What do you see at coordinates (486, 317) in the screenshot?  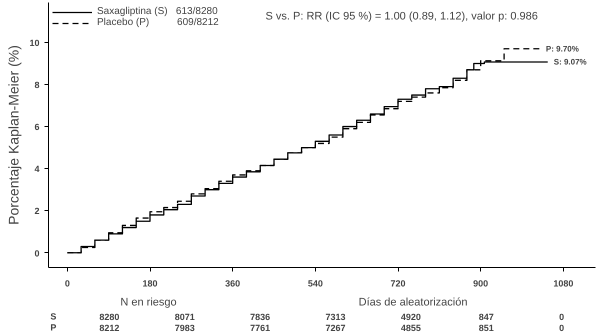 I see `text: 847` at bounding box center [486, 317].